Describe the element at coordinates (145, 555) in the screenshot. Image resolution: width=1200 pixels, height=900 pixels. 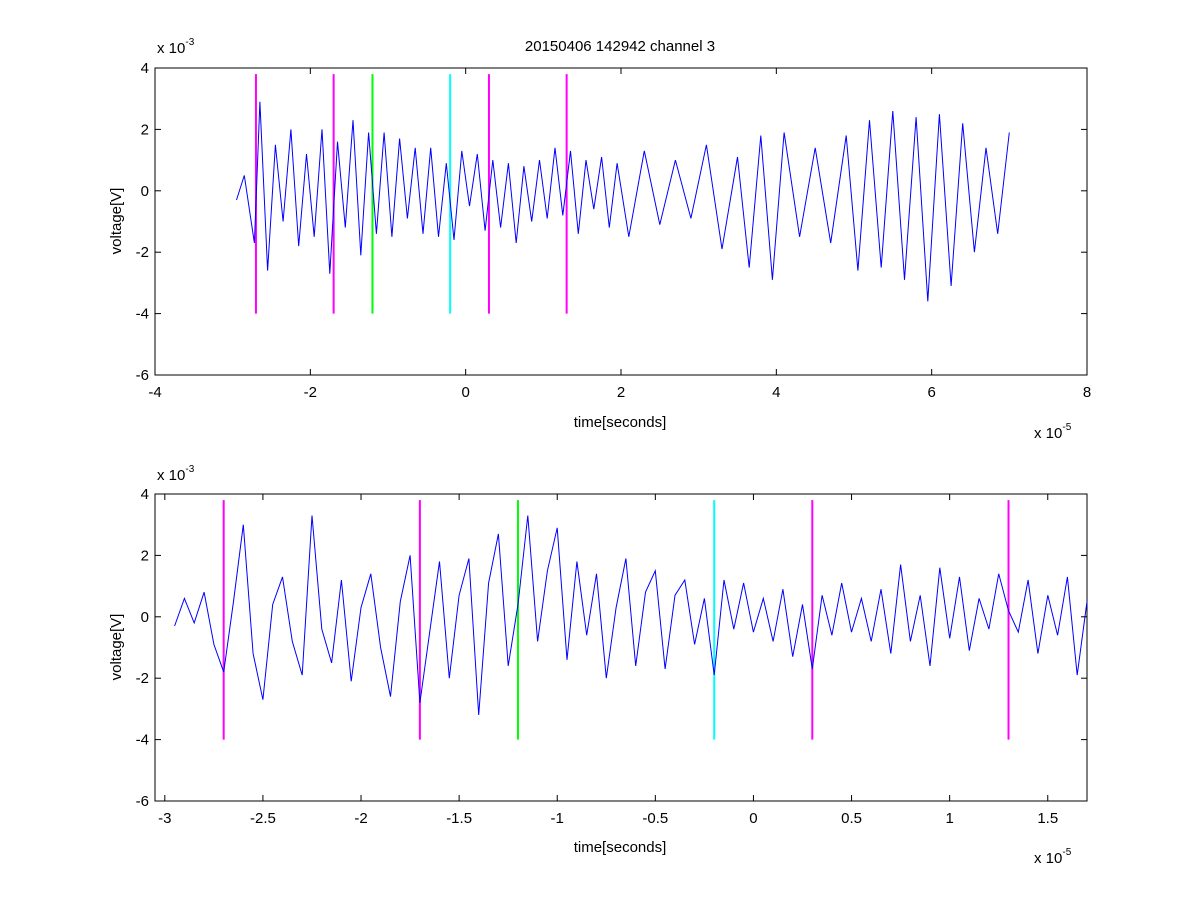
I see `bottom-ytick-label: 2` at that location.